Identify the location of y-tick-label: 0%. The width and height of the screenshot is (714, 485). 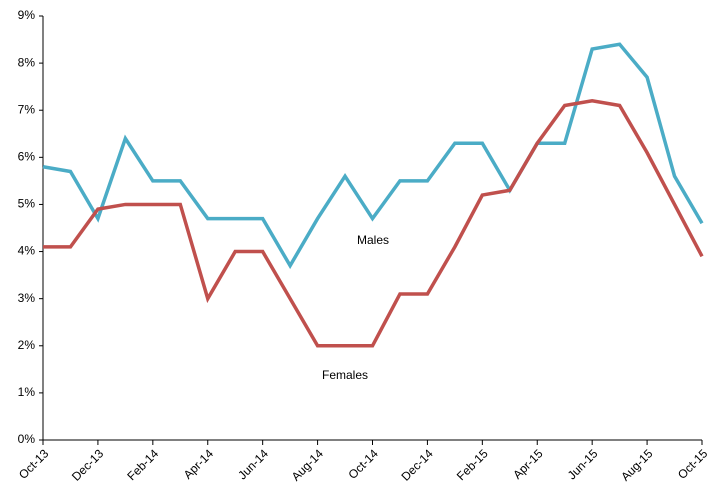
(27, 439).